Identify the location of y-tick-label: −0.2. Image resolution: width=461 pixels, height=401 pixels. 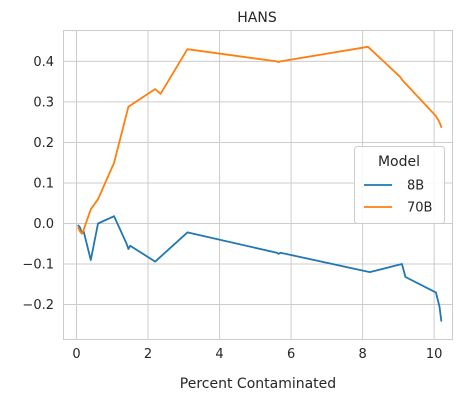
(38, 305).